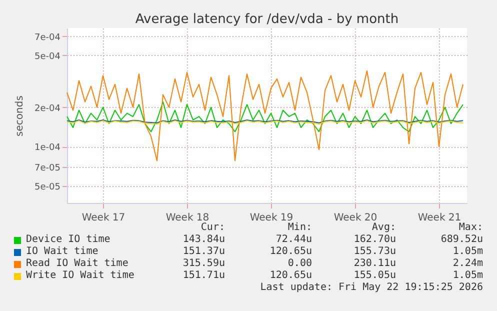 Image resolution: width=497 pixels, height=311 pixels. What do you see at coordinates (272, 218) in the screenshot?
I see `x-tick-label: Week 19` at bounding box center [272, 218].